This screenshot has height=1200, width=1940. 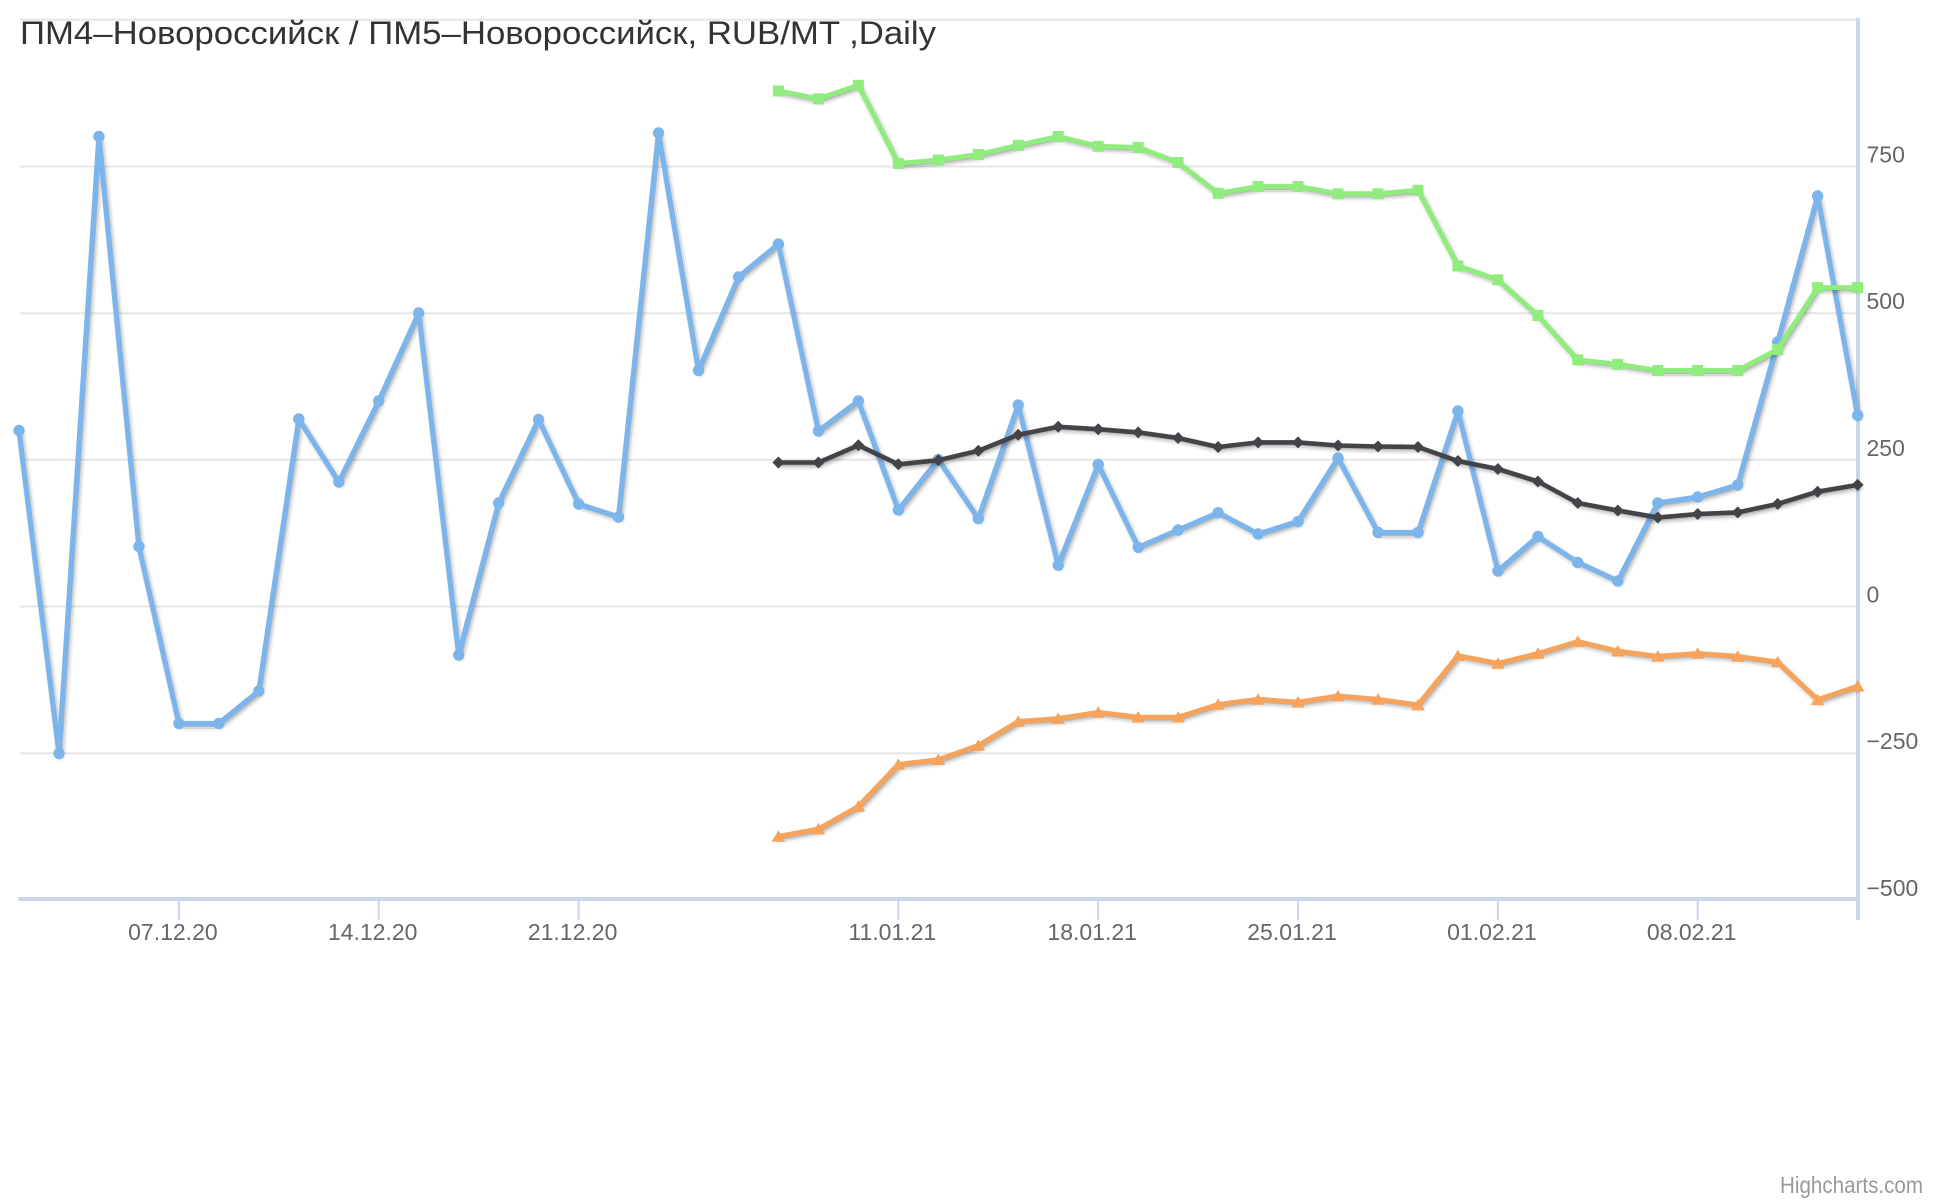 What do you see at coordinates (1886, 448) in the screenshot?
I see `svg-text: 250` at bounding box center [1886, 448].